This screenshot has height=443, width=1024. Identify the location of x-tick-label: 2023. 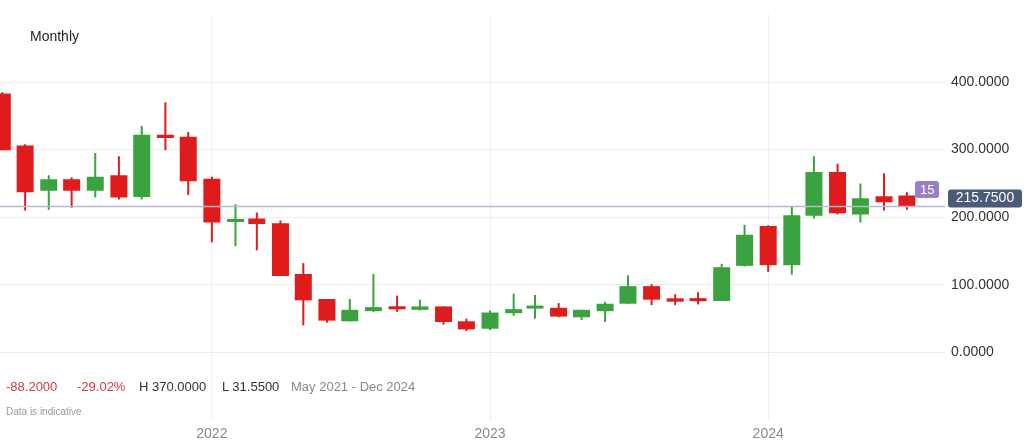
(490, 433).